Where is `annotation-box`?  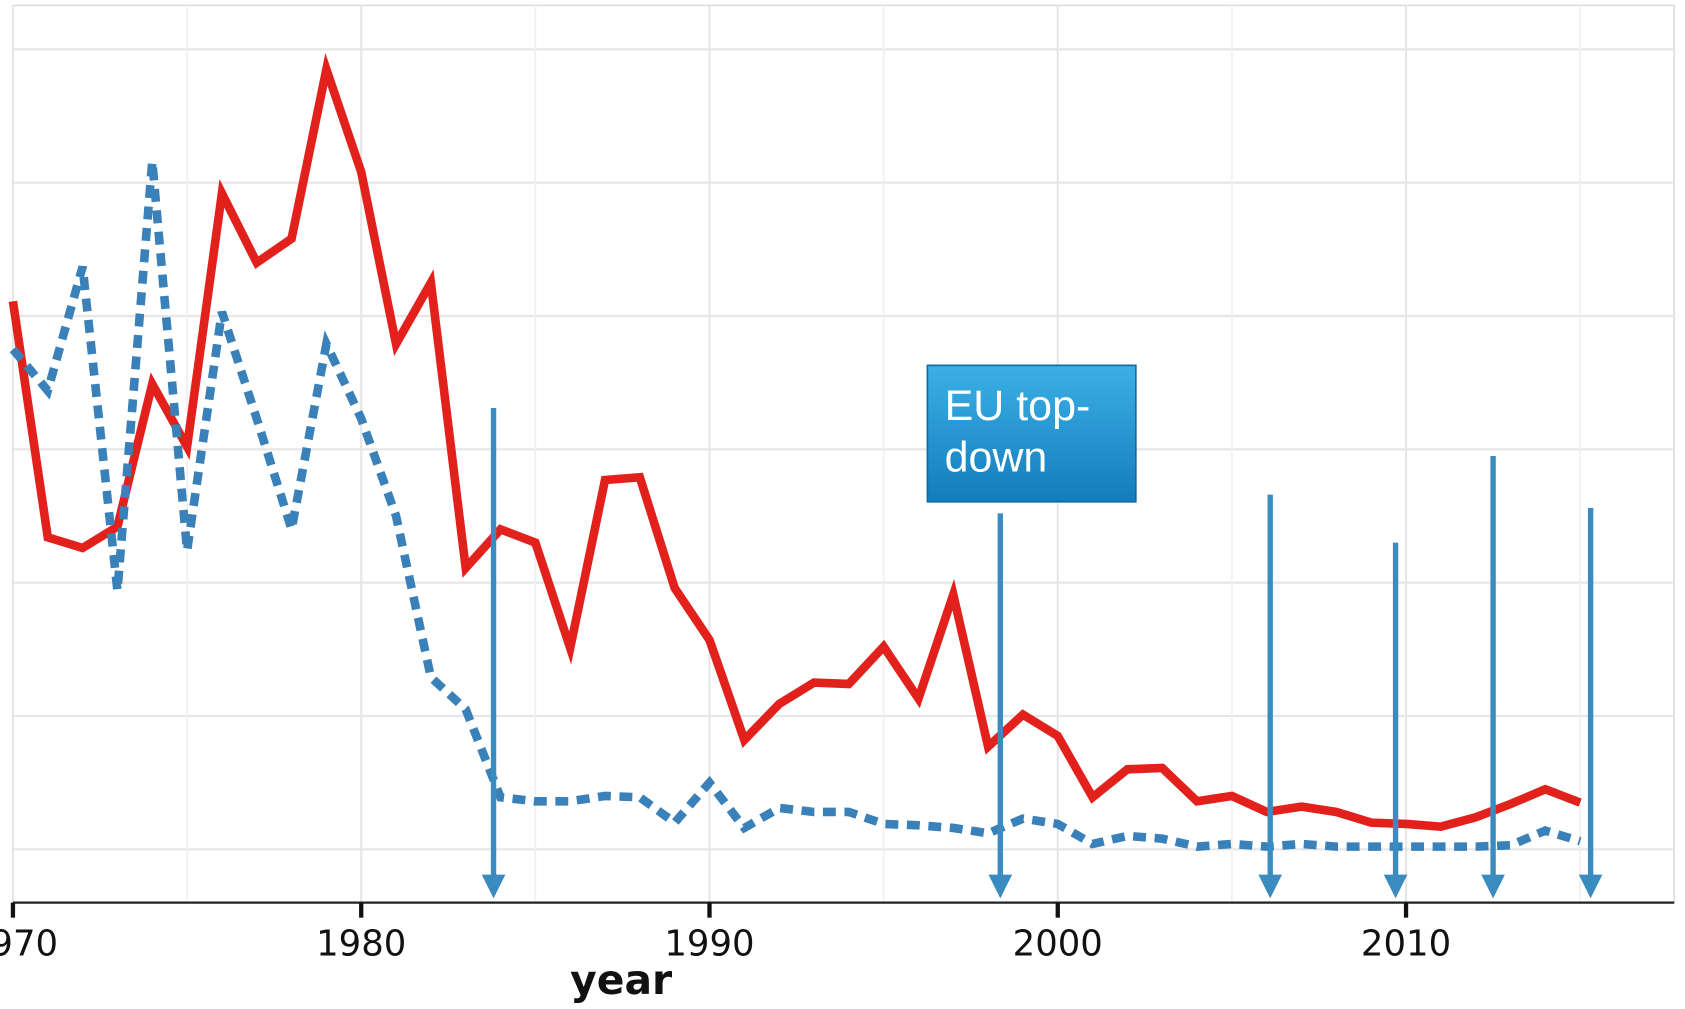 annotation-box is located at coordinates (1031, 433).